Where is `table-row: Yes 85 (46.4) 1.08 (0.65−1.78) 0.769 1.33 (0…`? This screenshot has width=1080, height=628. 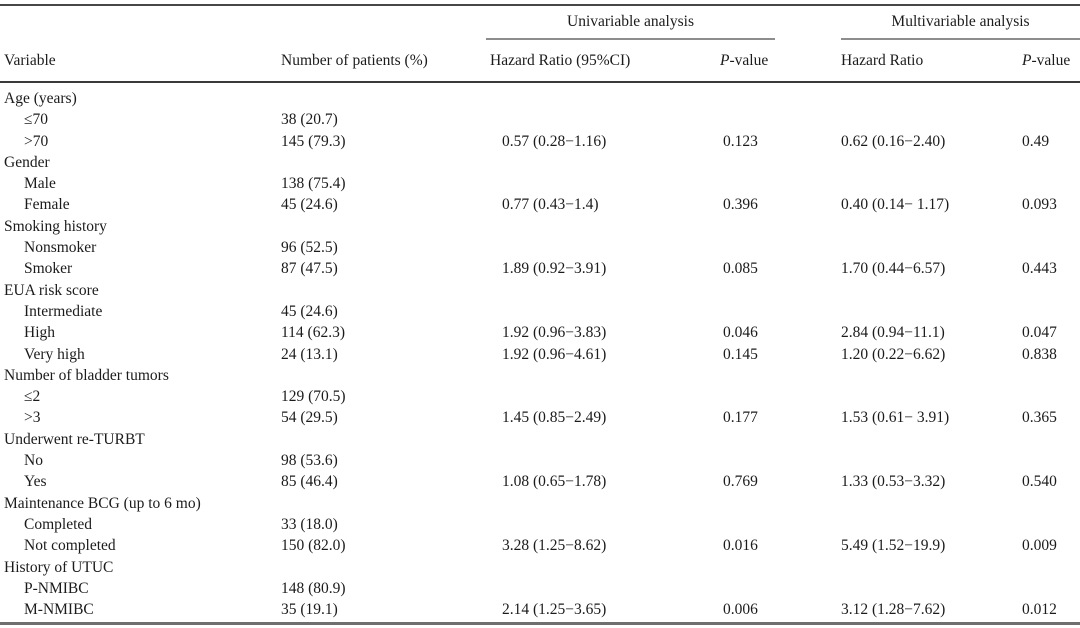
table-row: Yes 85 (46.4) 1.08 (0.65−1.78) 0.769 1.33 (0… is located at coordinates (541, 481).